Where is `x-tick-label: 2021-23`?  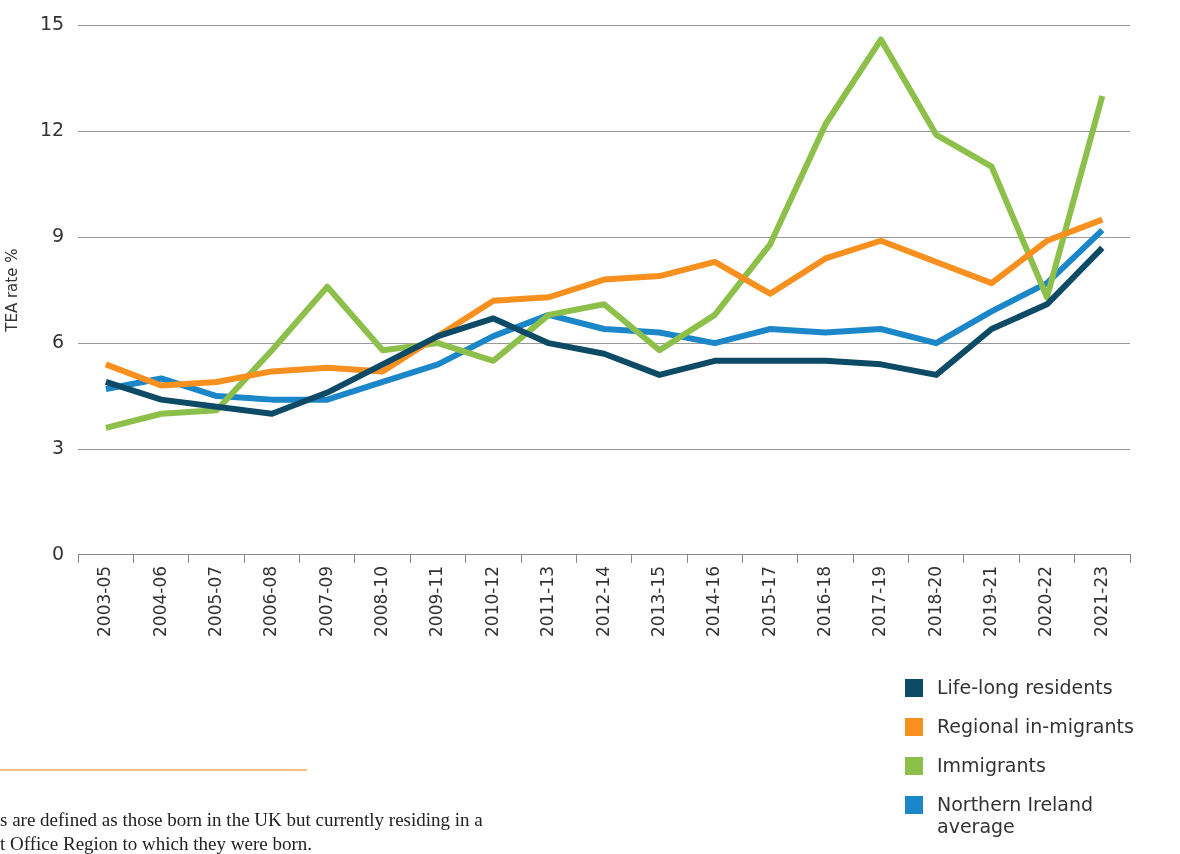 x-tick-label: 2021-23 is located at coordinates (1100, 601).